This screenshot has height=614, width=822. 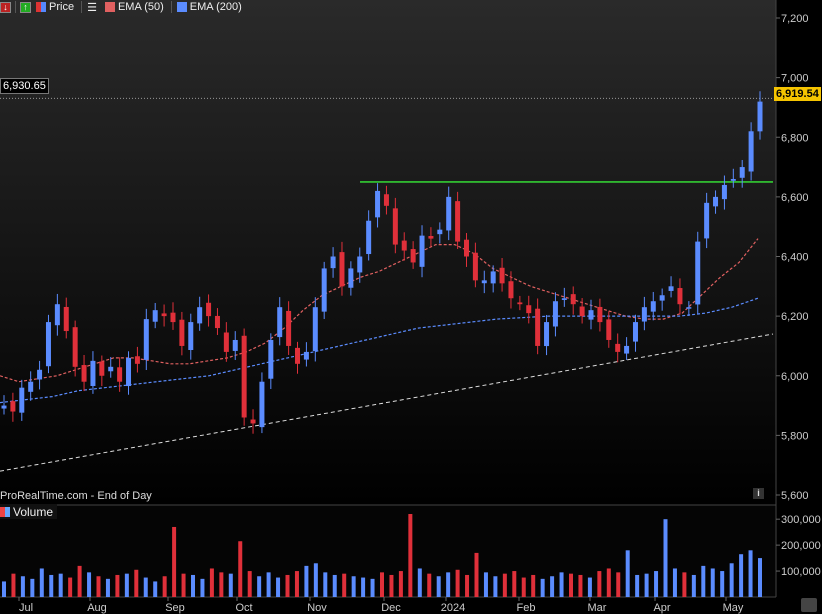 I want to click on scroll-right-button, so click(x=809, y=605).